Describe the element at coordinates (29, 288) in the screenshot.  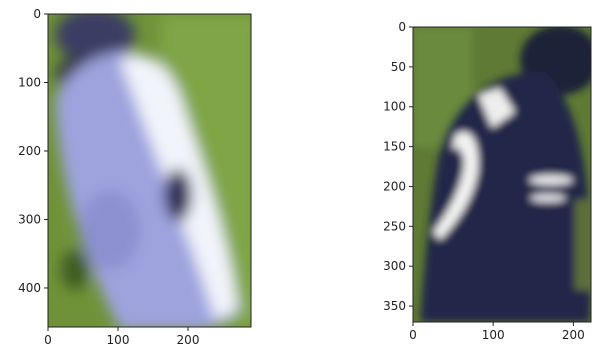
I see `y-tick-label: 400` at that location.